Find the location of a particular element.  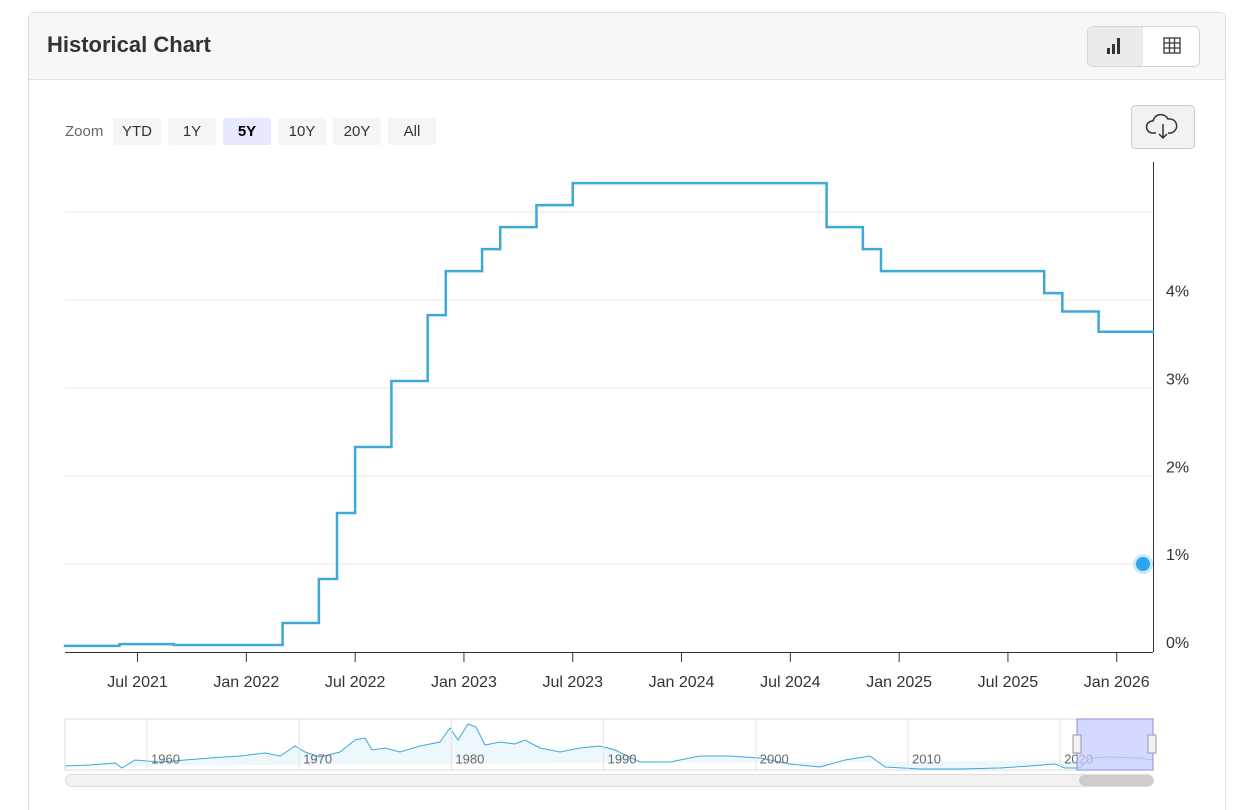

zoom-button-label: 1Y is located at coordinates (192, 131).